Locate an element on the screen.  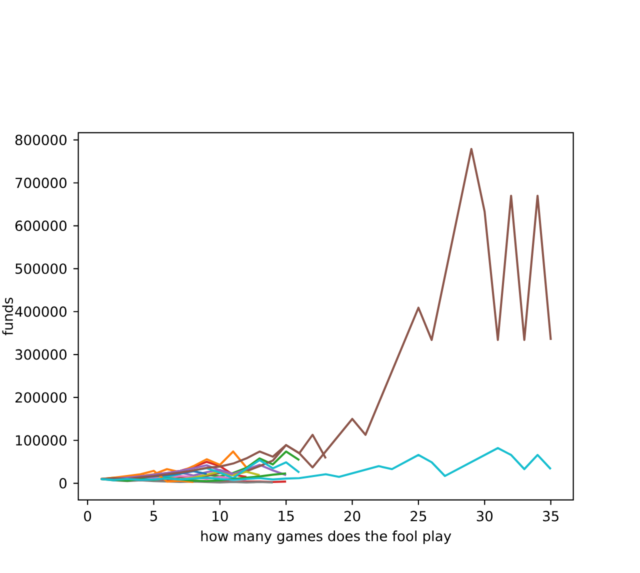
y-tick-label: 800000 is located at coordinates (40, 140).